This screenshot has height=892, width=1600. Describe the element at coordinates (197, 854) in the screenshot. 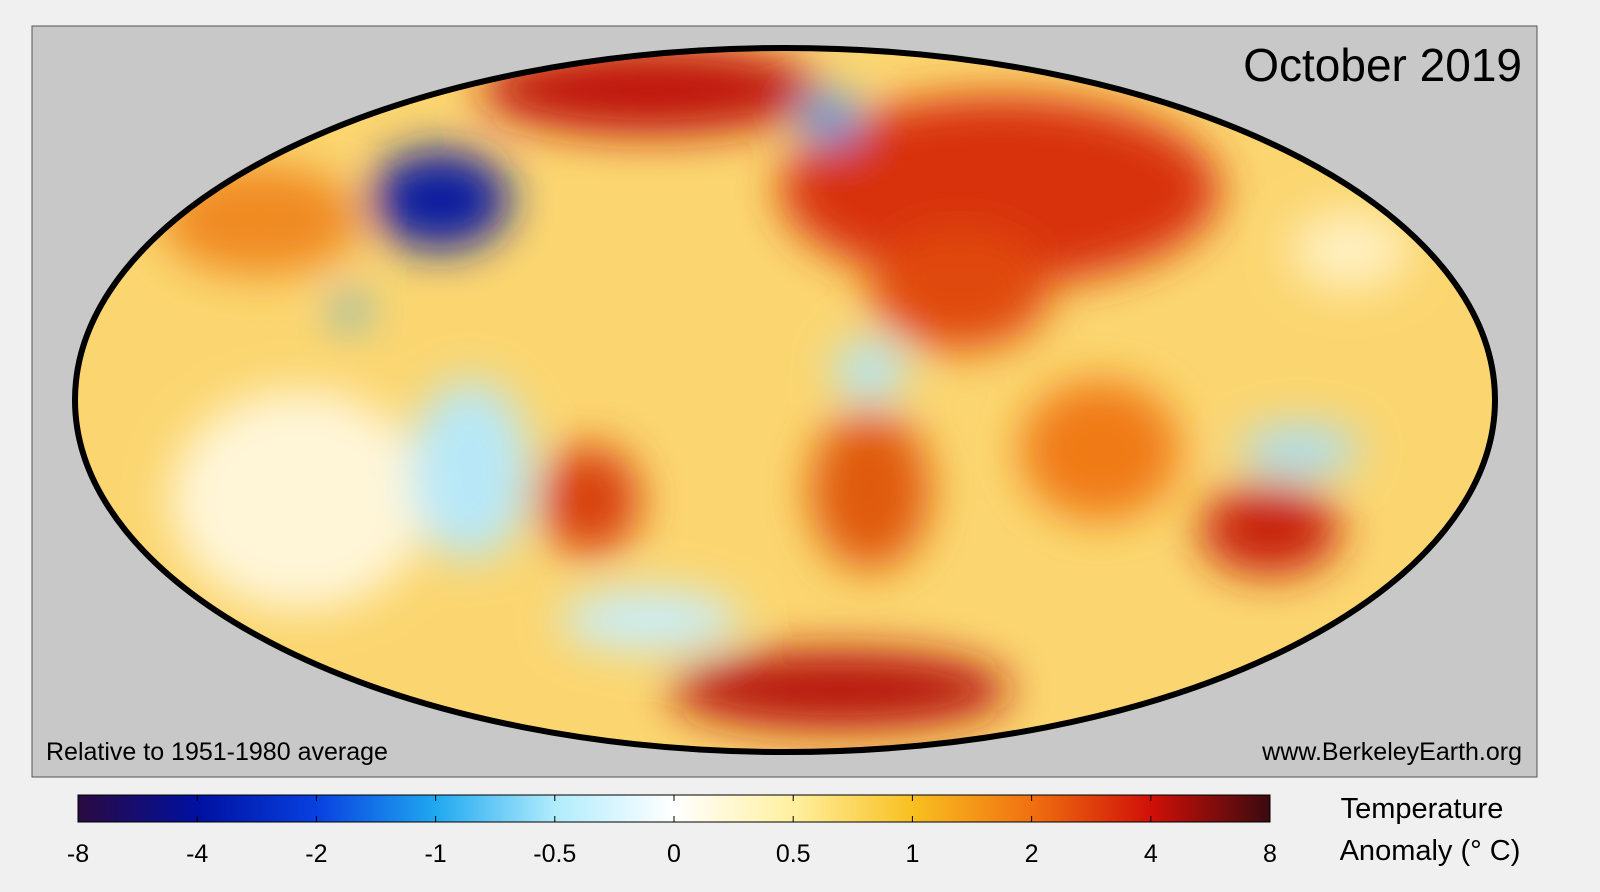

I see `colorbar-tick-label: -4` at that location.